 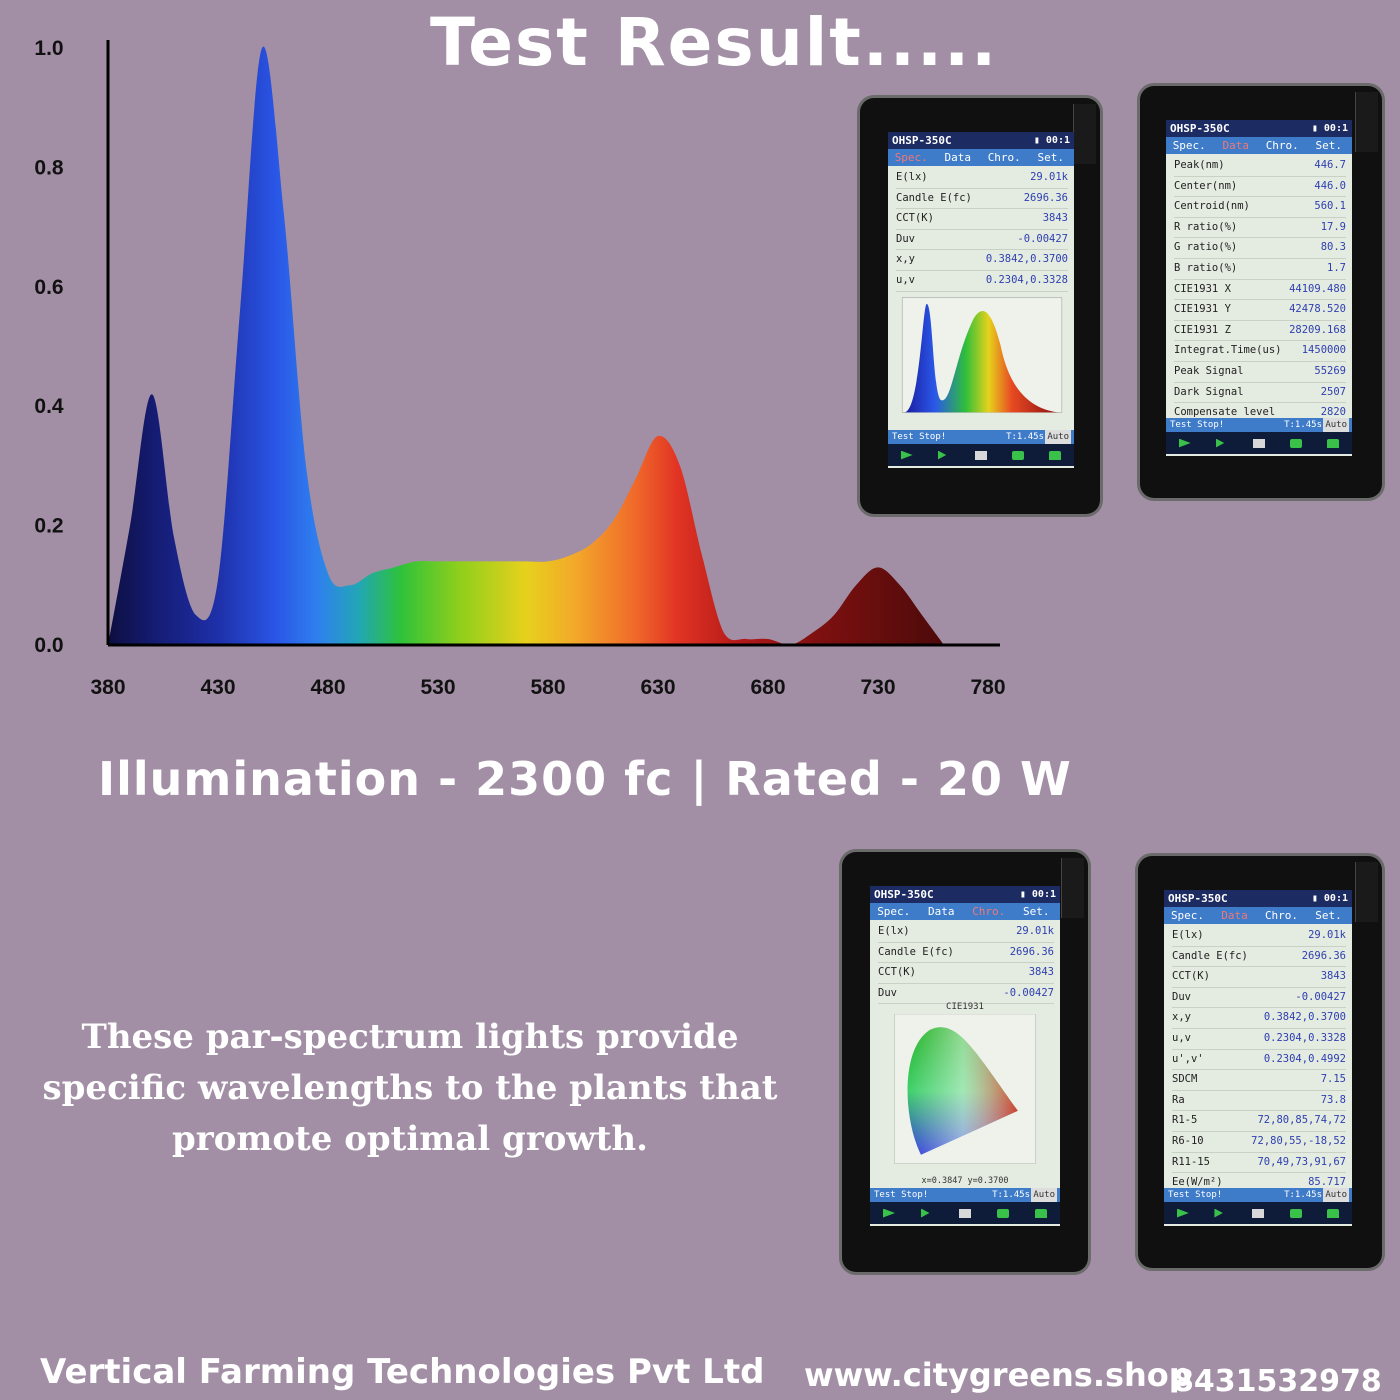 What do you see at coordinates (402, 1372) in the screenshot?
I see `company-name: Vertical Farming Technologies Pvt Ltd` at bounding box center [402, 1372].